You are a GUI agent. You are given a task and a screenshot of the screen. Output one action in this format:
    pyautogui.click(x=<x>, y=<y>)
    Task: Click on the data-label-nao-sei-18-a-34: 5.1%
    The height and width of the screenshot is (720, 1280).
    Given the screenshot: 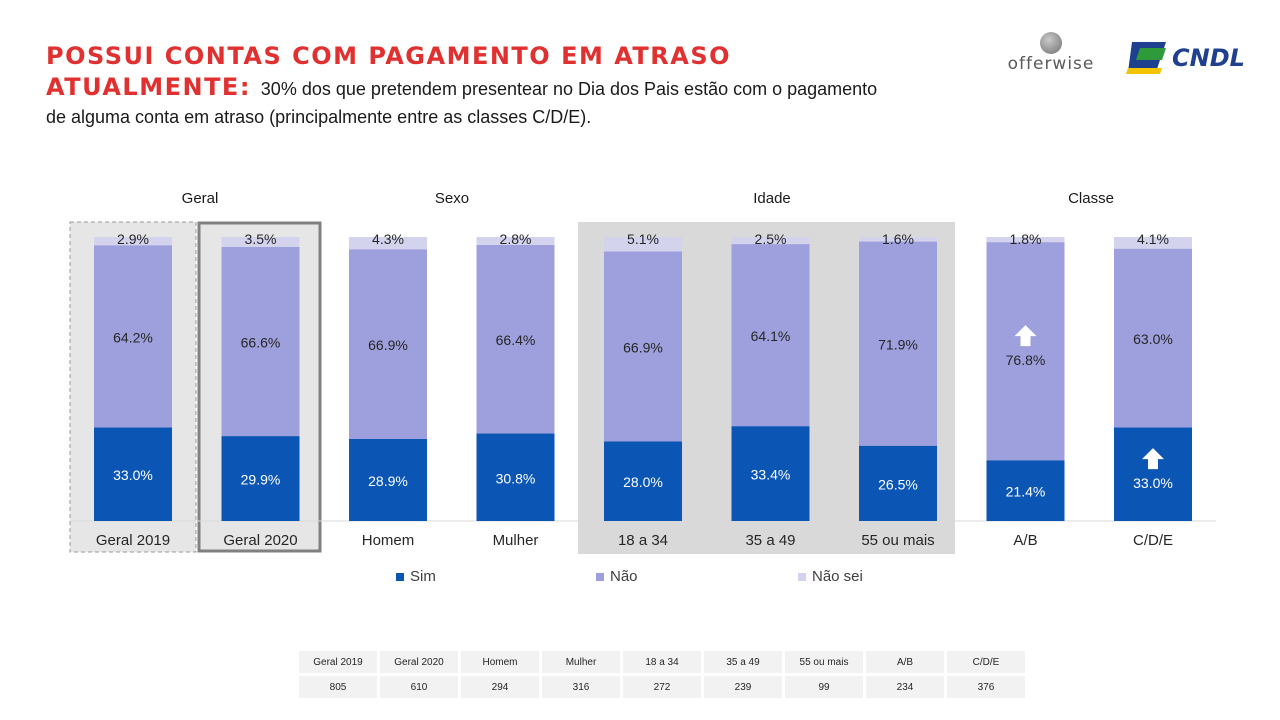 What is the action you would take?
    pyautogui.click(x=643, y=239)
    